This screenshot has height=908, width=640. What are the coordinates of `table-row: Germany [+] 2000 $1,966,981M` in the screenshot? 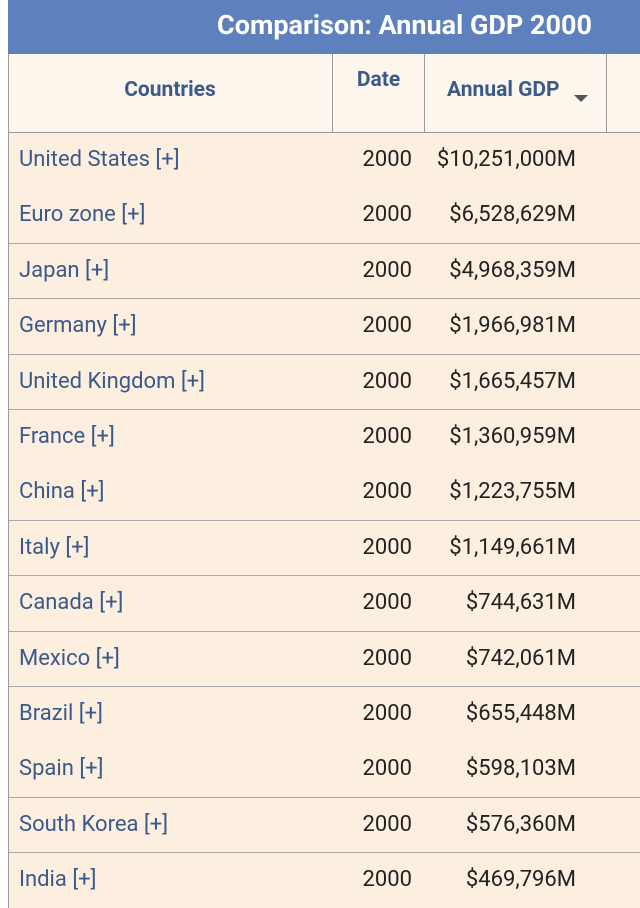 It's located at (324, 327).